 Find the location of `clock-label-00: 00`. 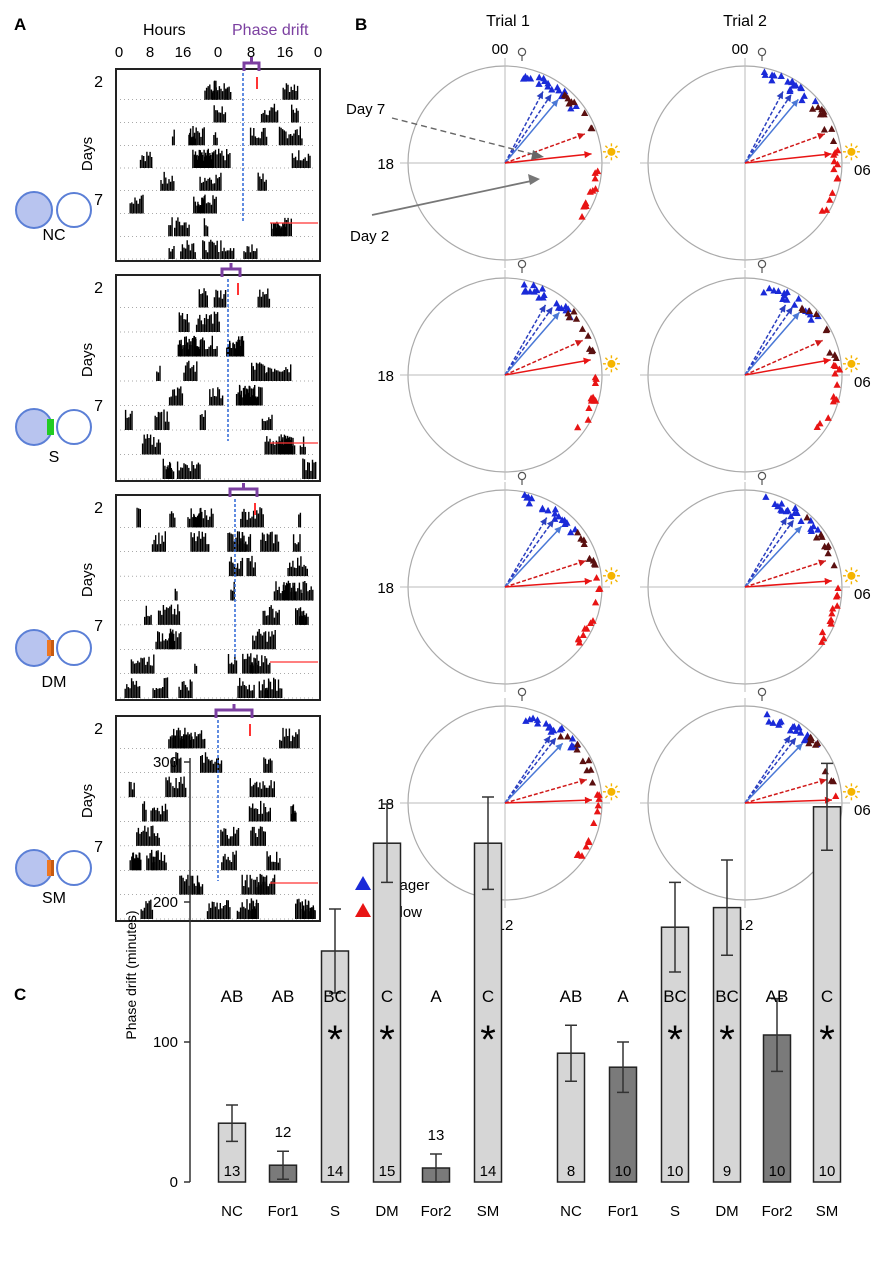

clock-label-00: 00 is located at coordinates (500, 49).